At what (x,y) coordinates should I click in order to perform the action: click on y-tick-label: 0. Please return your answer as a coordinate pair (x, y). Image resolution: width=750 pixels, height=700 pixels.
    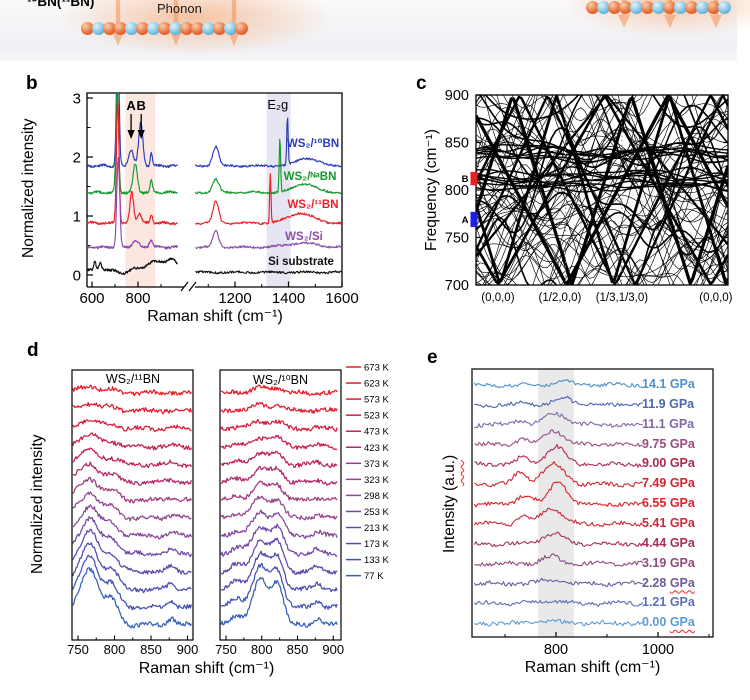
    Looking at the image, I should click on (77, 276).